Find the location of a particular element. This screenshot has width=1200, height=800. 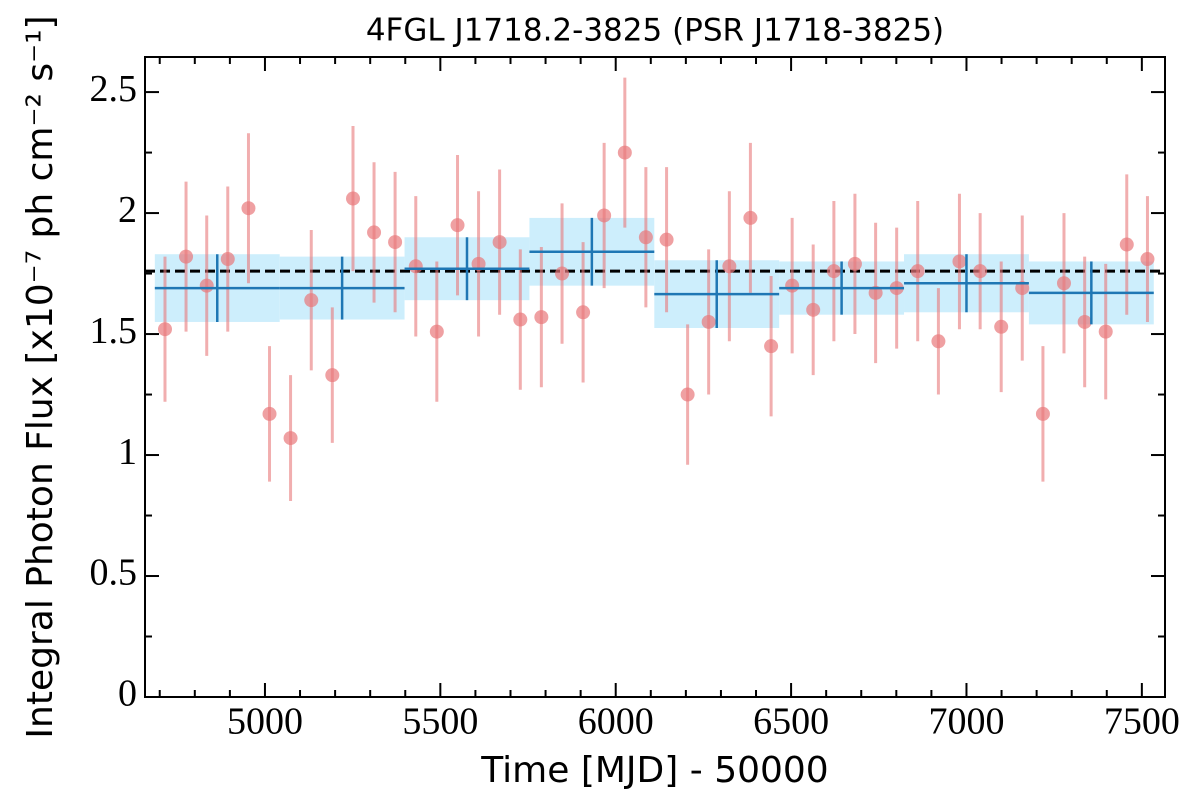

y-tick-label: 0 is located at coordinates (127, 694).